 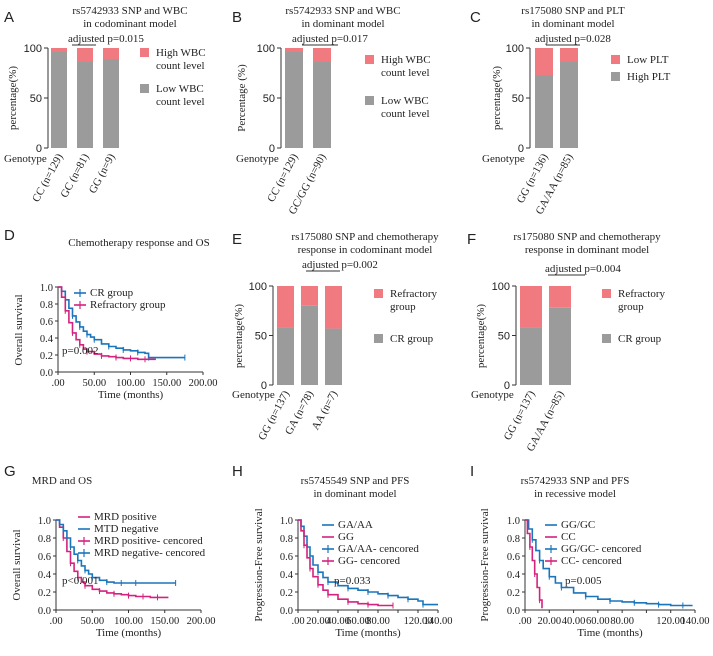 I want to click on legend-label-line: High WBC, so click(x=406, y=60).